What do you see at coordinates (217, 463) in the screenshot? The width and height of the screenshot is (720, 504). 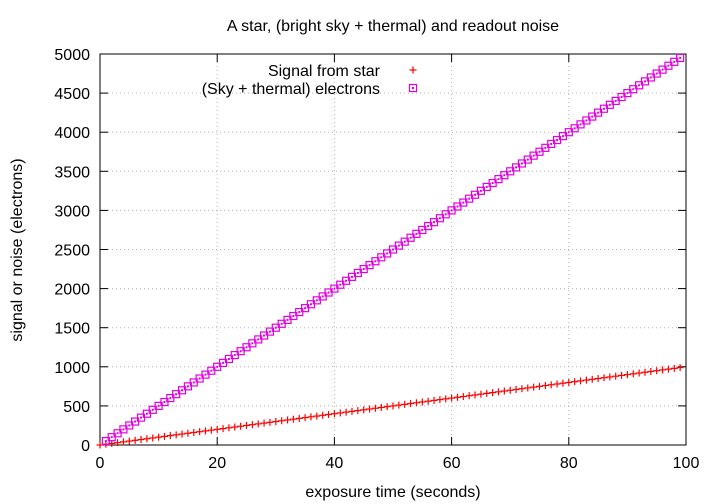 I see `x-tick-label: 20` at bounding box center [217, 463].